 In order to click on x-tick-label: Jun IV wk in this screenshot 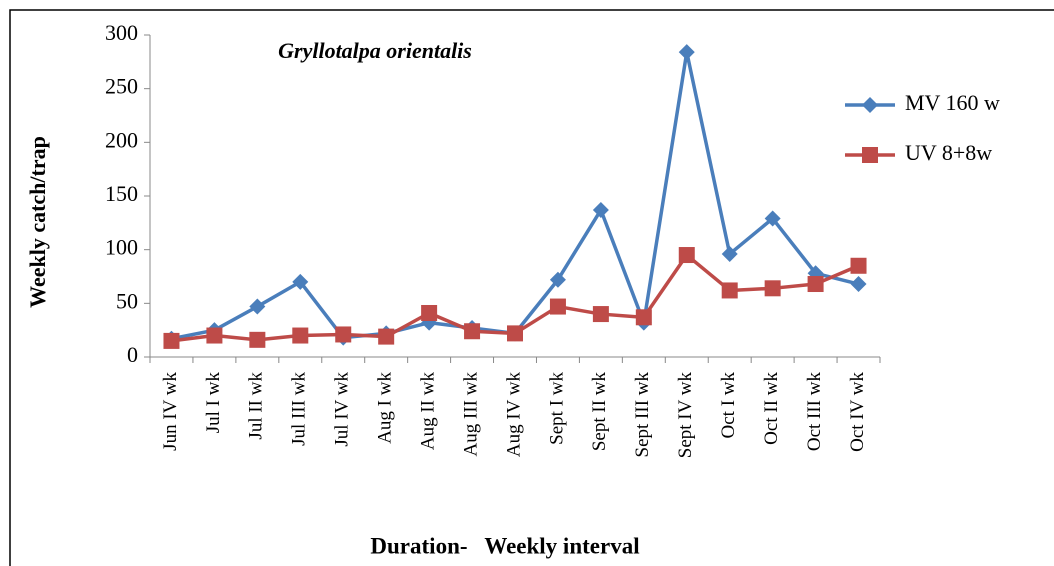, I will do `click(170, 411)`.